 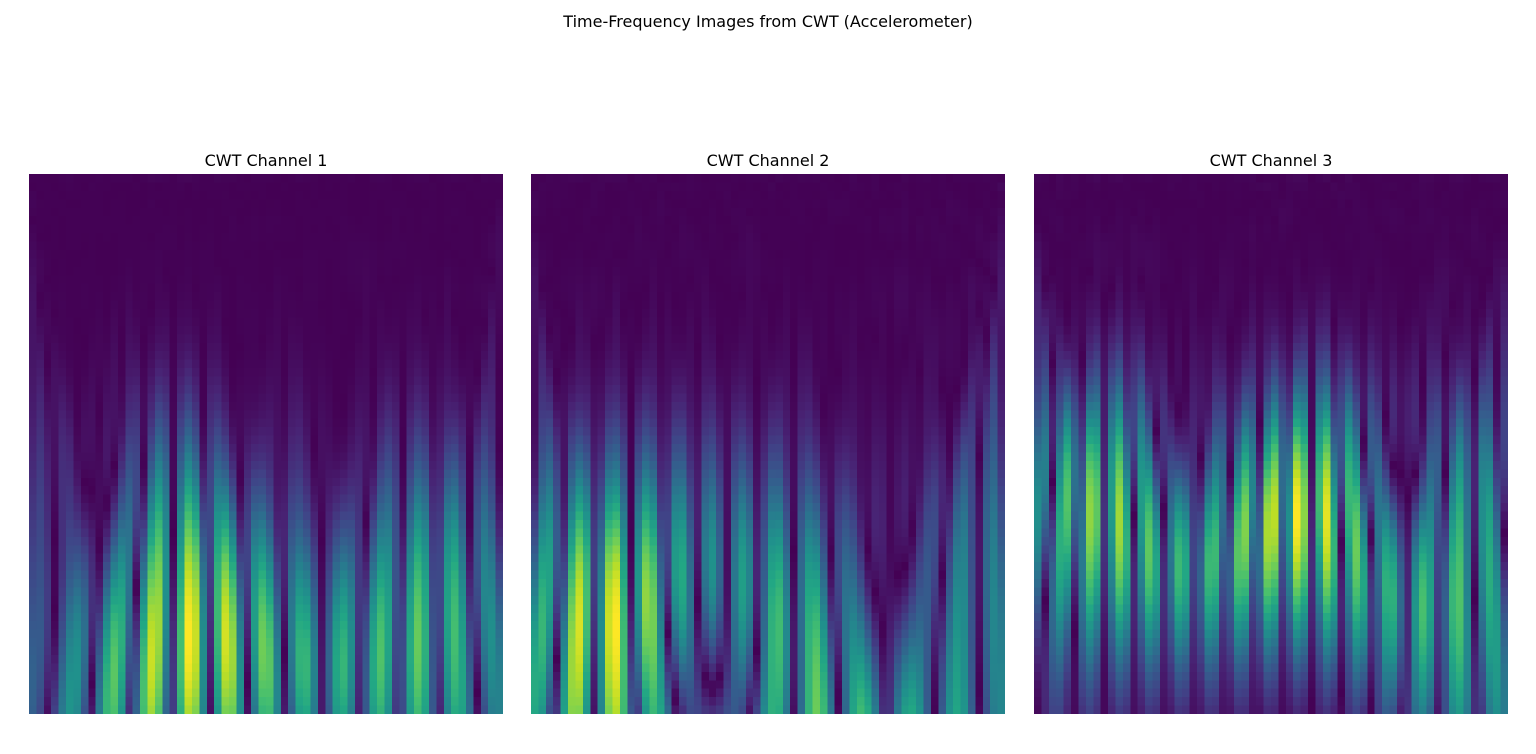 I want to click on panel-title: CWT Channel 3, so click(x=1271, y=160).